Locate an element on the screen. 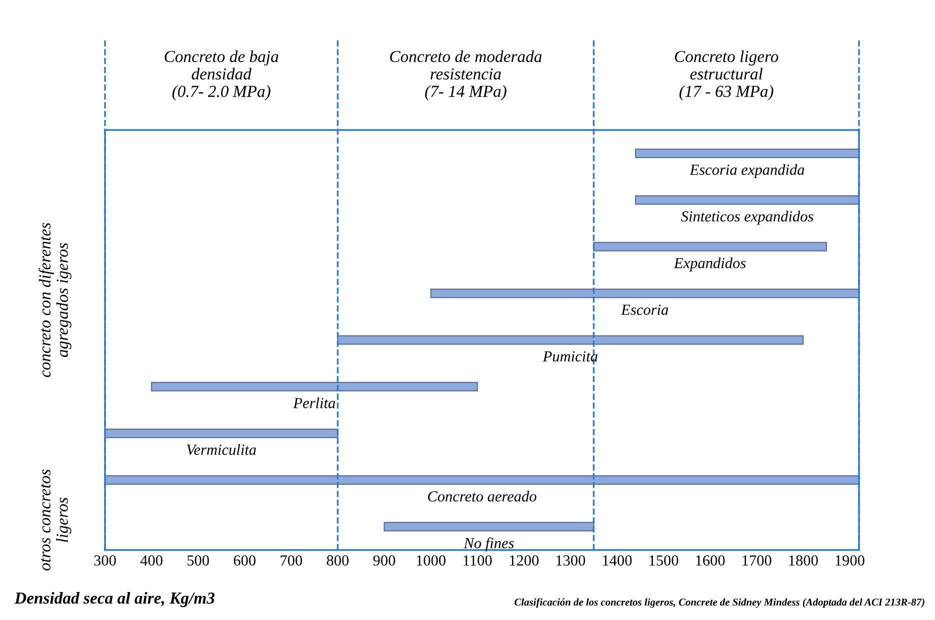  x-tick-label: 1100 is located at coordinates (478, 560).